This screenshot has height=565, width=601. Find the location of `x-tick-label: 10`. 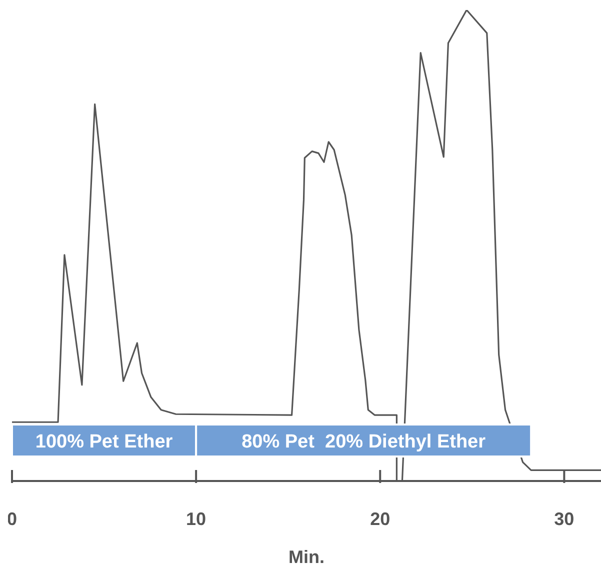

x-tick-label: 10 is located at coordinates (196, 519).